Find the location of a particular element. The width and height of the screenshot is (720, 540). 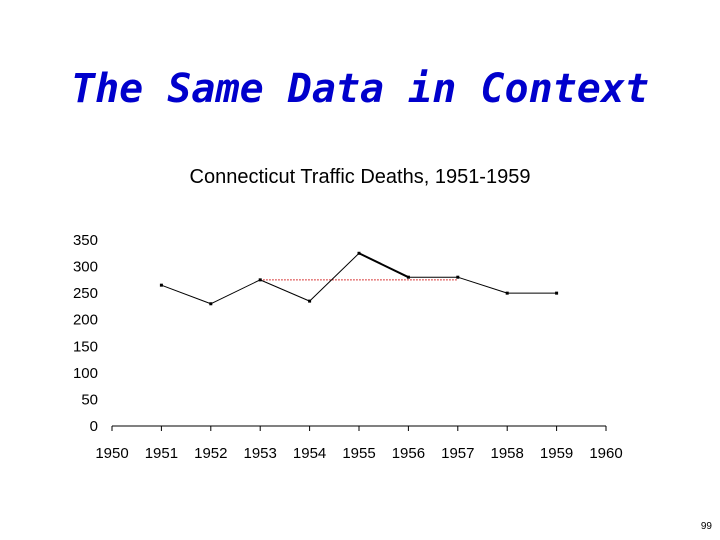

series-segment-1952-1953 is located at coordinates (235, 292).